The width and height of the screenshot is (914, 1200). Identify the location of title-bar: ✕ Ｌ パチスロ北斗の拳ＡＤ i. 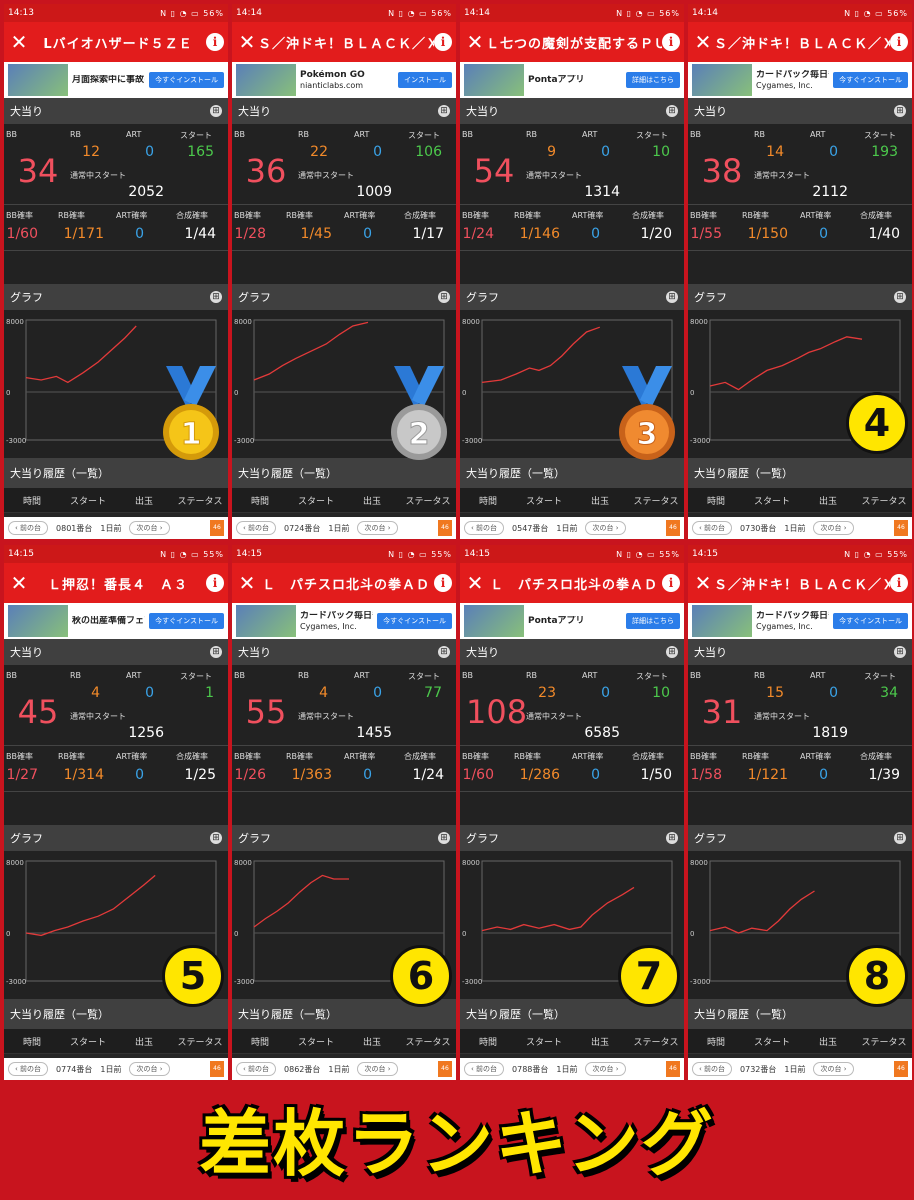
(344, 583).